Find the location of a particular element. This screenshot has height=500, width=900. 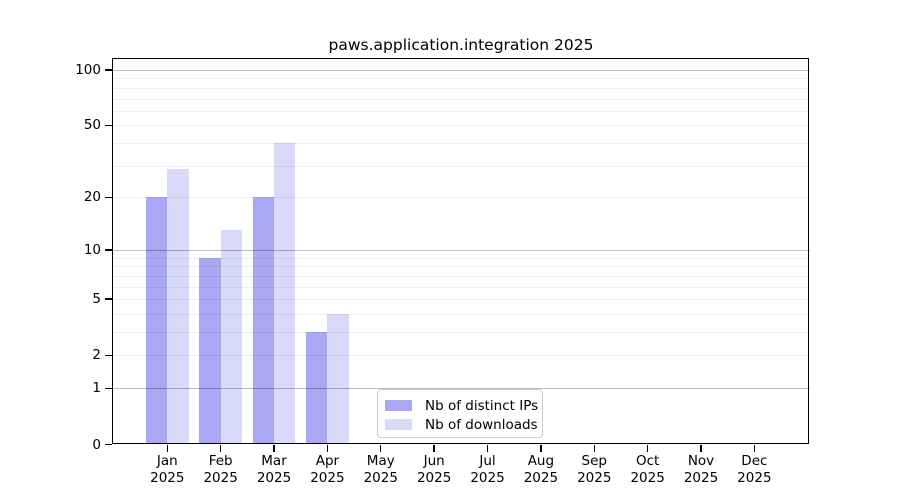

y-tick-label: 20 is located at coordinates (92, 197).